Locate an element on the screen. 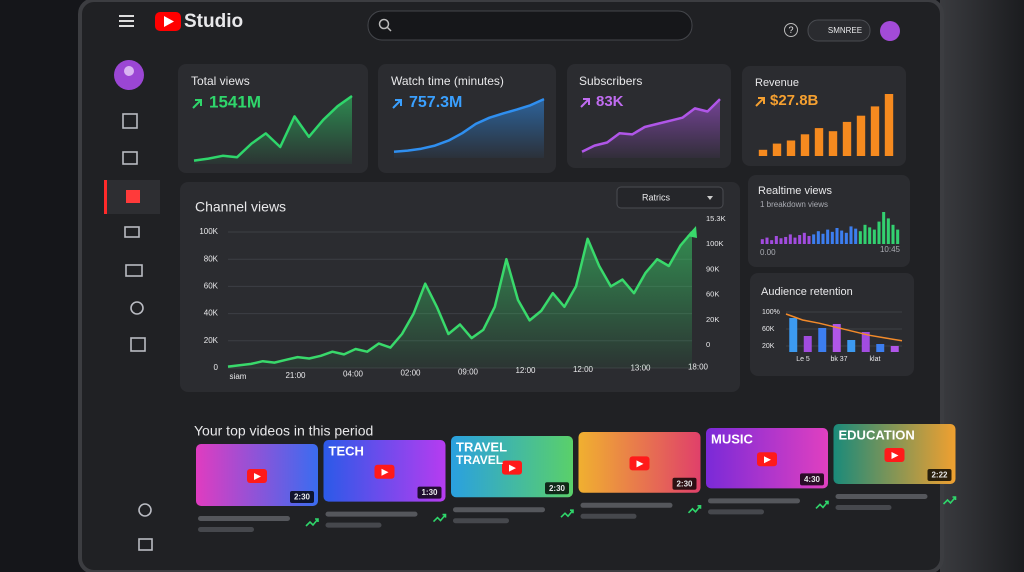 The height and width of the screenshot is (572, 1024). channel-avatar-head is located at coordinates (129, 71).